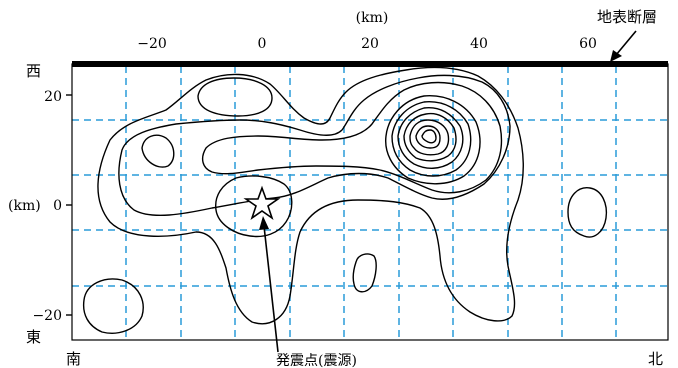 The height and width of the screenshot is (368, 678). I want to click on x-tick: 40, so click(479, 44).